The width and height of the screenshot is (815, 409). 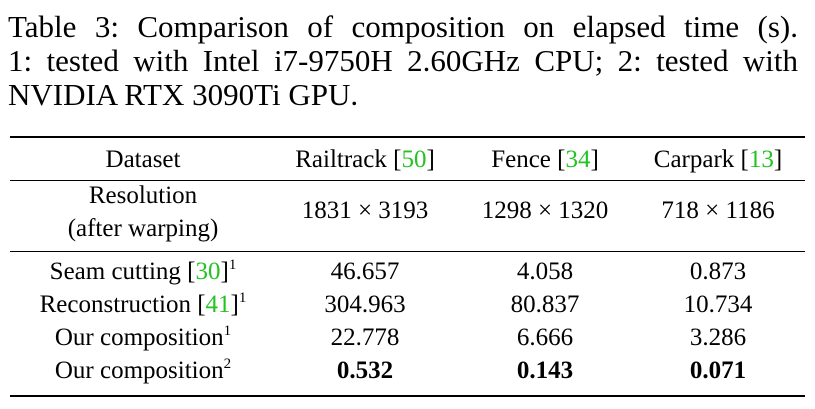 I want to click on cell: 6.666, so click(x=545, y=338).